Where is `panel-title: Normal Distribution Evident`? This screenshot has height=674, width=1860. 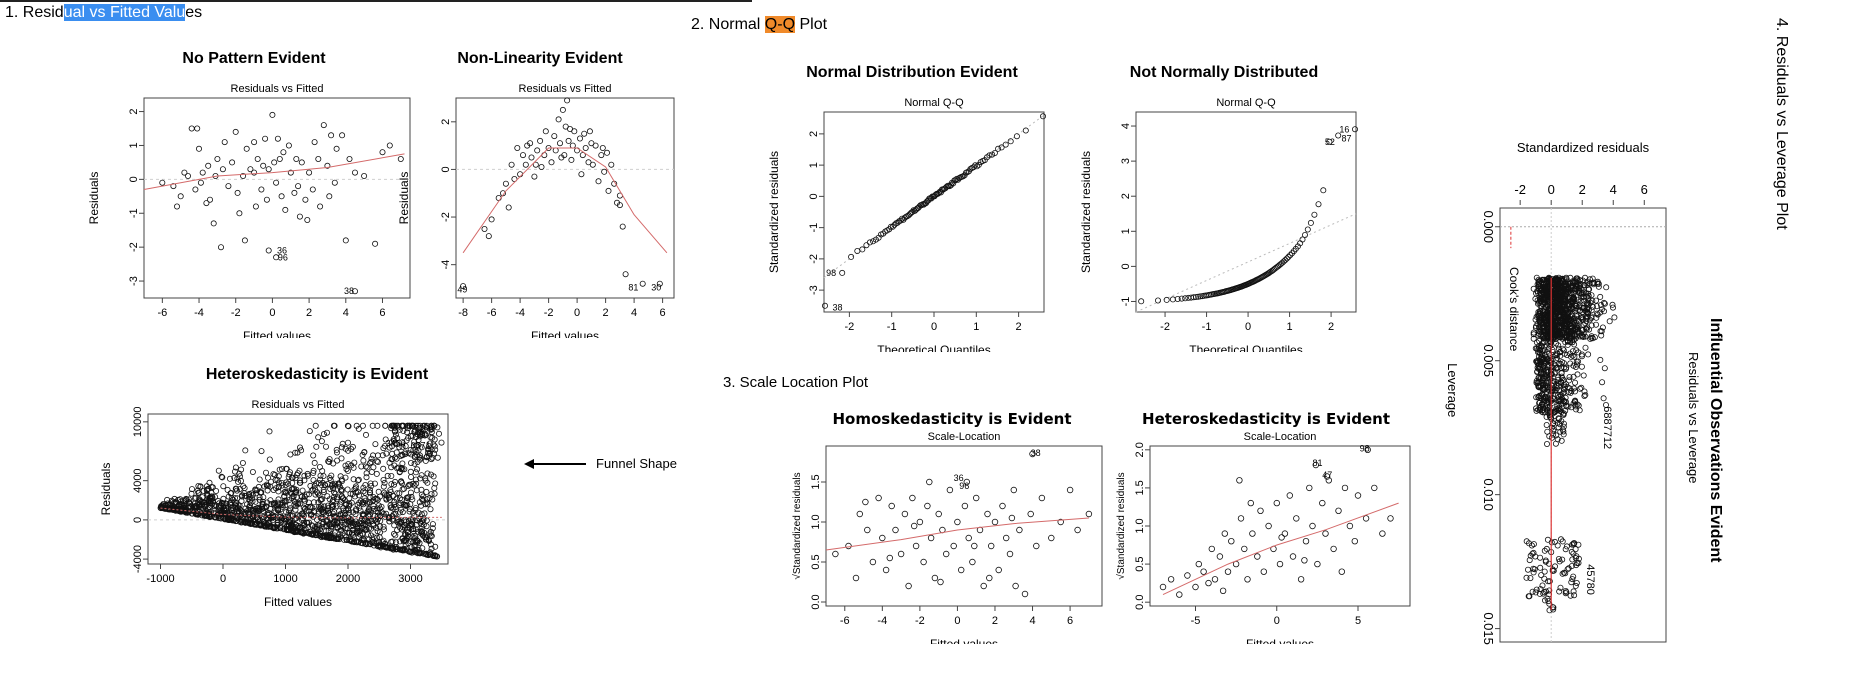
panel-title: Normal Distribution Evident is located at coordinates (912, 72).